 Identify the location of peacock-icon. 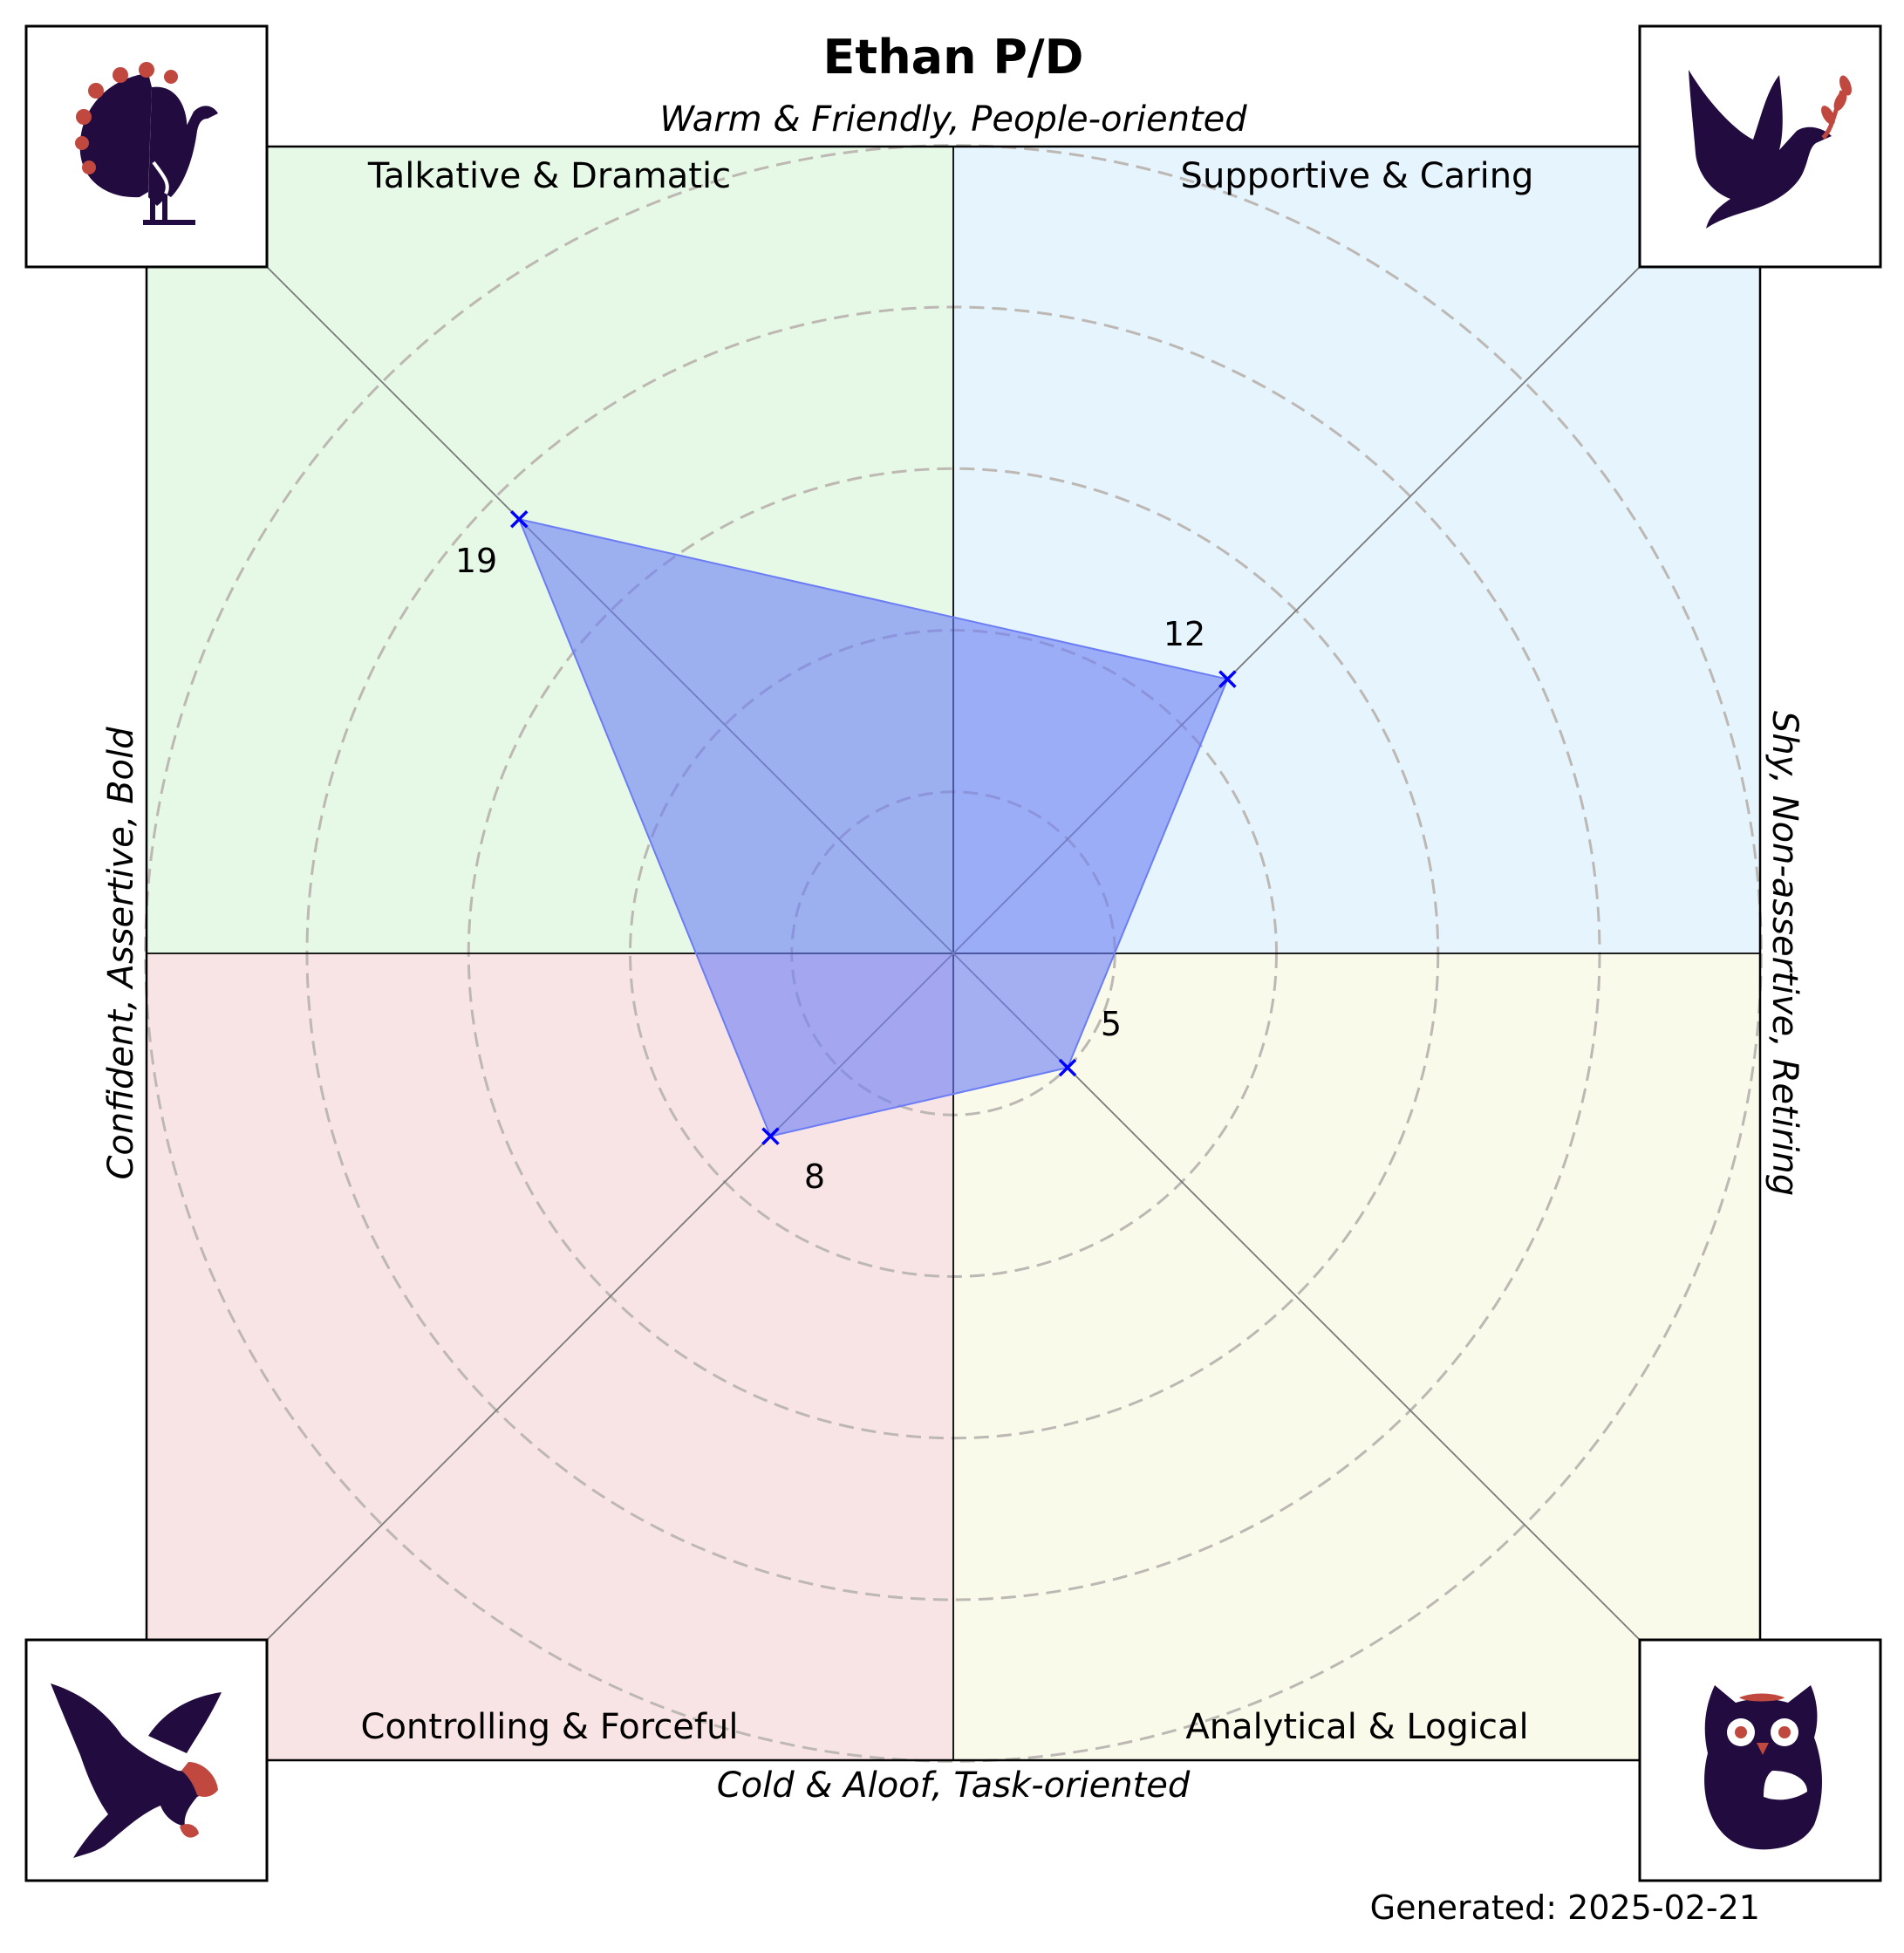
(146, 146).